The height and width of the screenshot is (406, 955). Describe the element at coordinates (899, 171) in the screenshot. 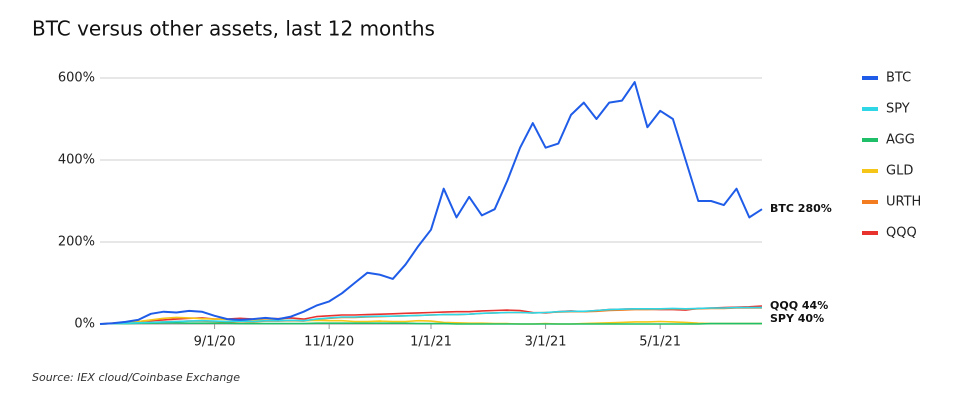

I see `legend-label: GLD` at that location.